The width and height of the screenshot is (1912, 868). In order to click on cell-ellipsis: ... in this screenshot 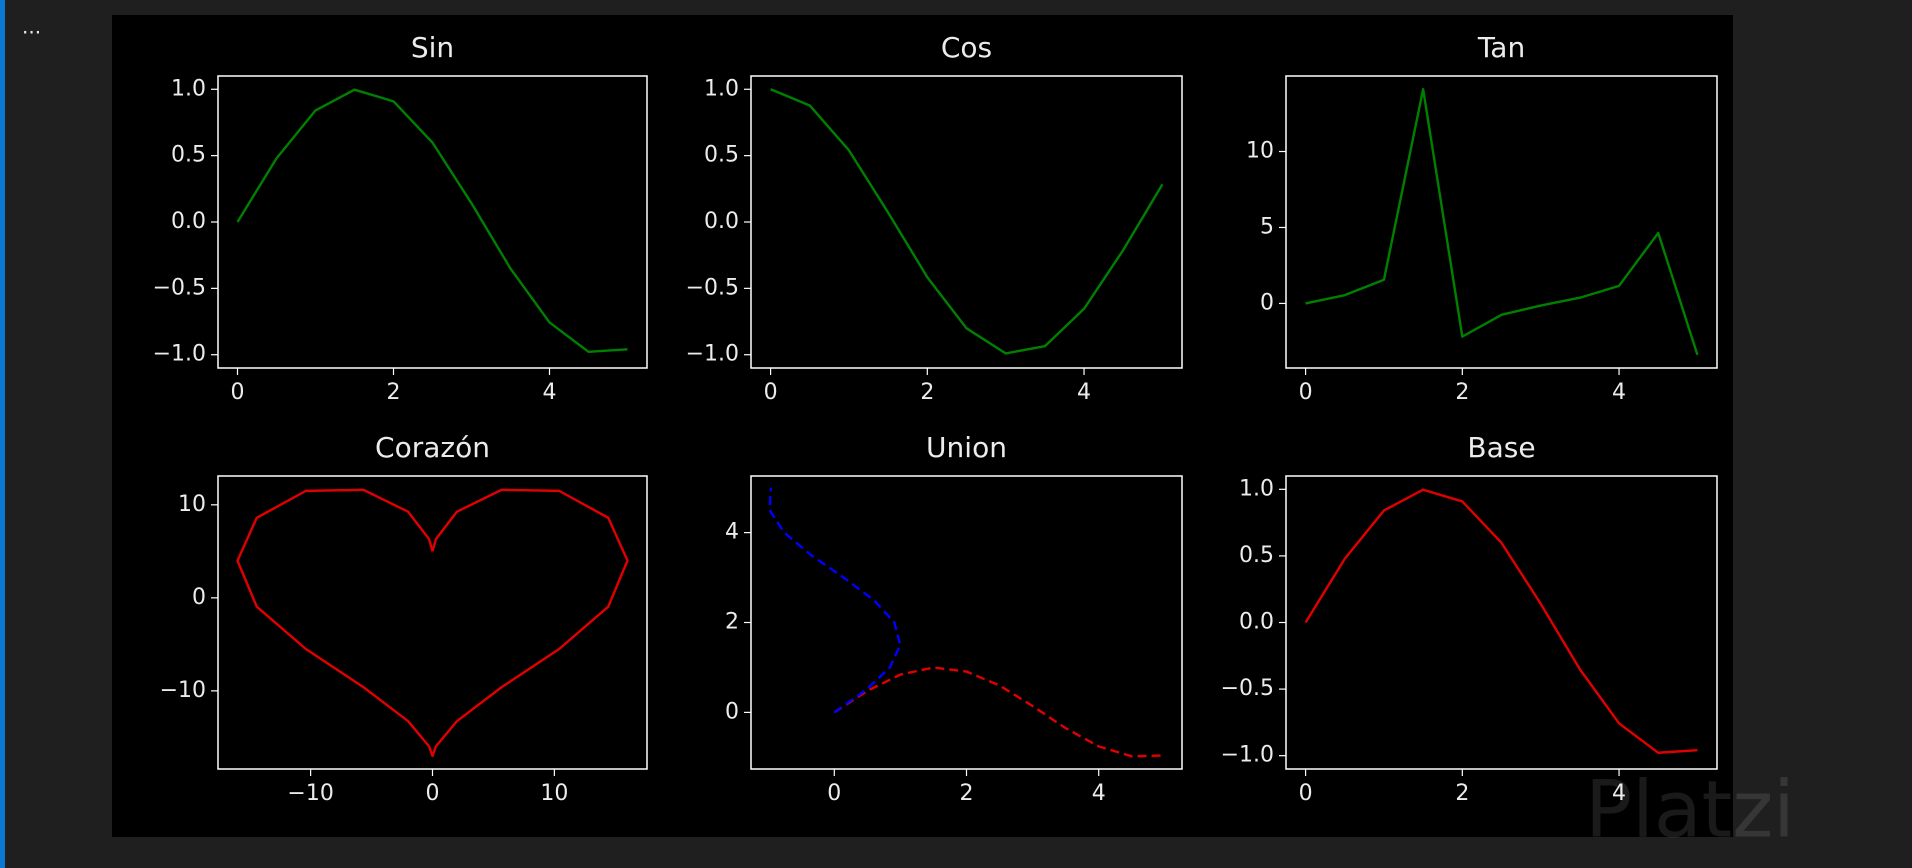, I will do `click(31, 27)`.